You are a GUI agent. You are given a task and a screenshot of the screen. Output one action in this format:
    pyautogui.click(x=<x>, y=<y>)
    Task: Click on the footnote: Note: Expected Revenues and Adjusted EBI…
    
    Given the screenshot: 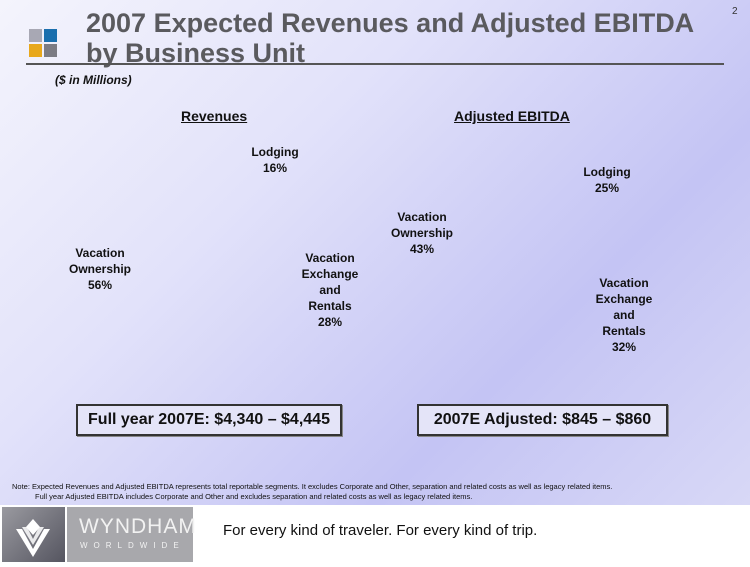 What is the action you would take?
    pyautogui.click(x=312, y=492)
    